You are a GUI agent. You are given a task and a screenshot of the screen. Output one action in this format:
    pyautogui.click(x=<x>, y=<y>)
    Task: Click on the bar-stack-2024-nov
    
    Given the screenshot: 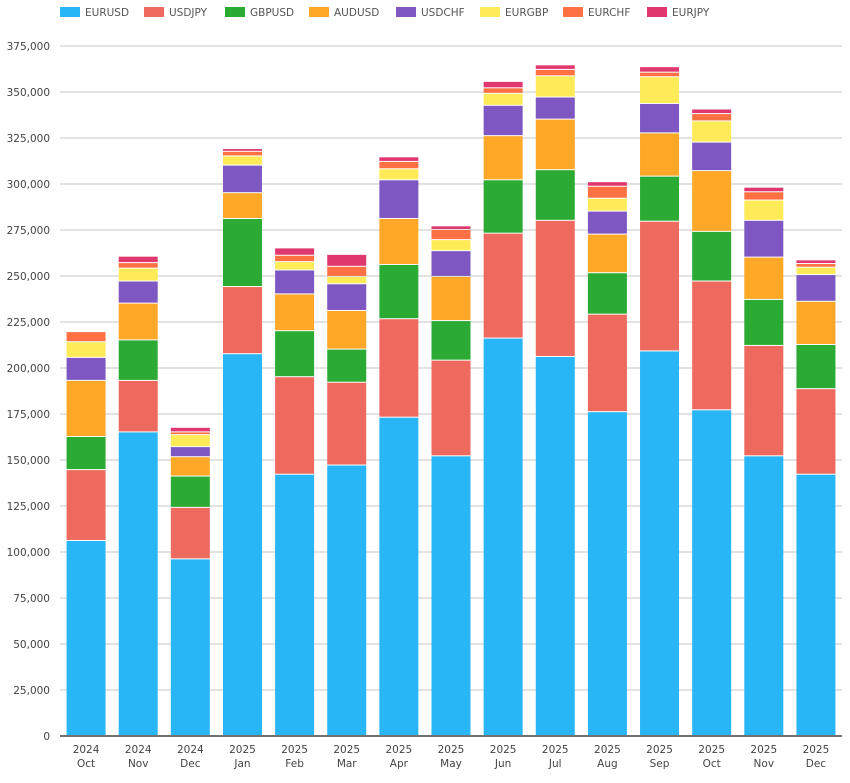 What is the action you would take?
    pyautogui.click(x=138, y=495)
    